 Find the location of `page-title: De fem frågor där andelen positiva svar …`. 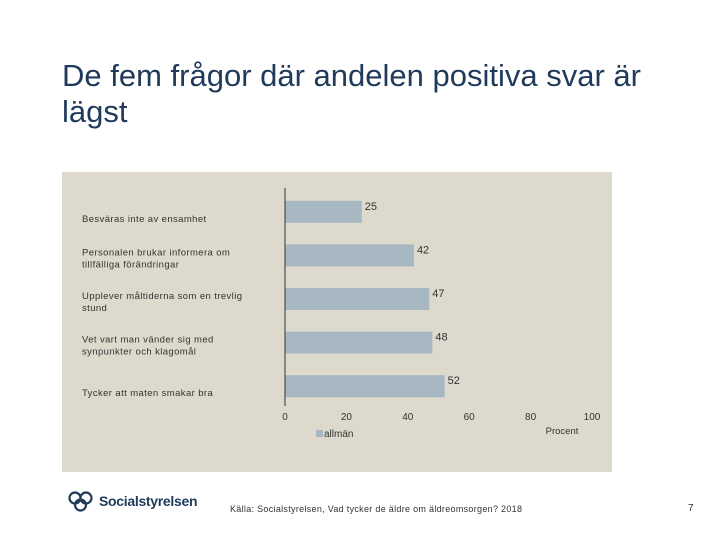

page-title: De fem frågor där andelen positiva svar … is located at coordinates (351, 93).